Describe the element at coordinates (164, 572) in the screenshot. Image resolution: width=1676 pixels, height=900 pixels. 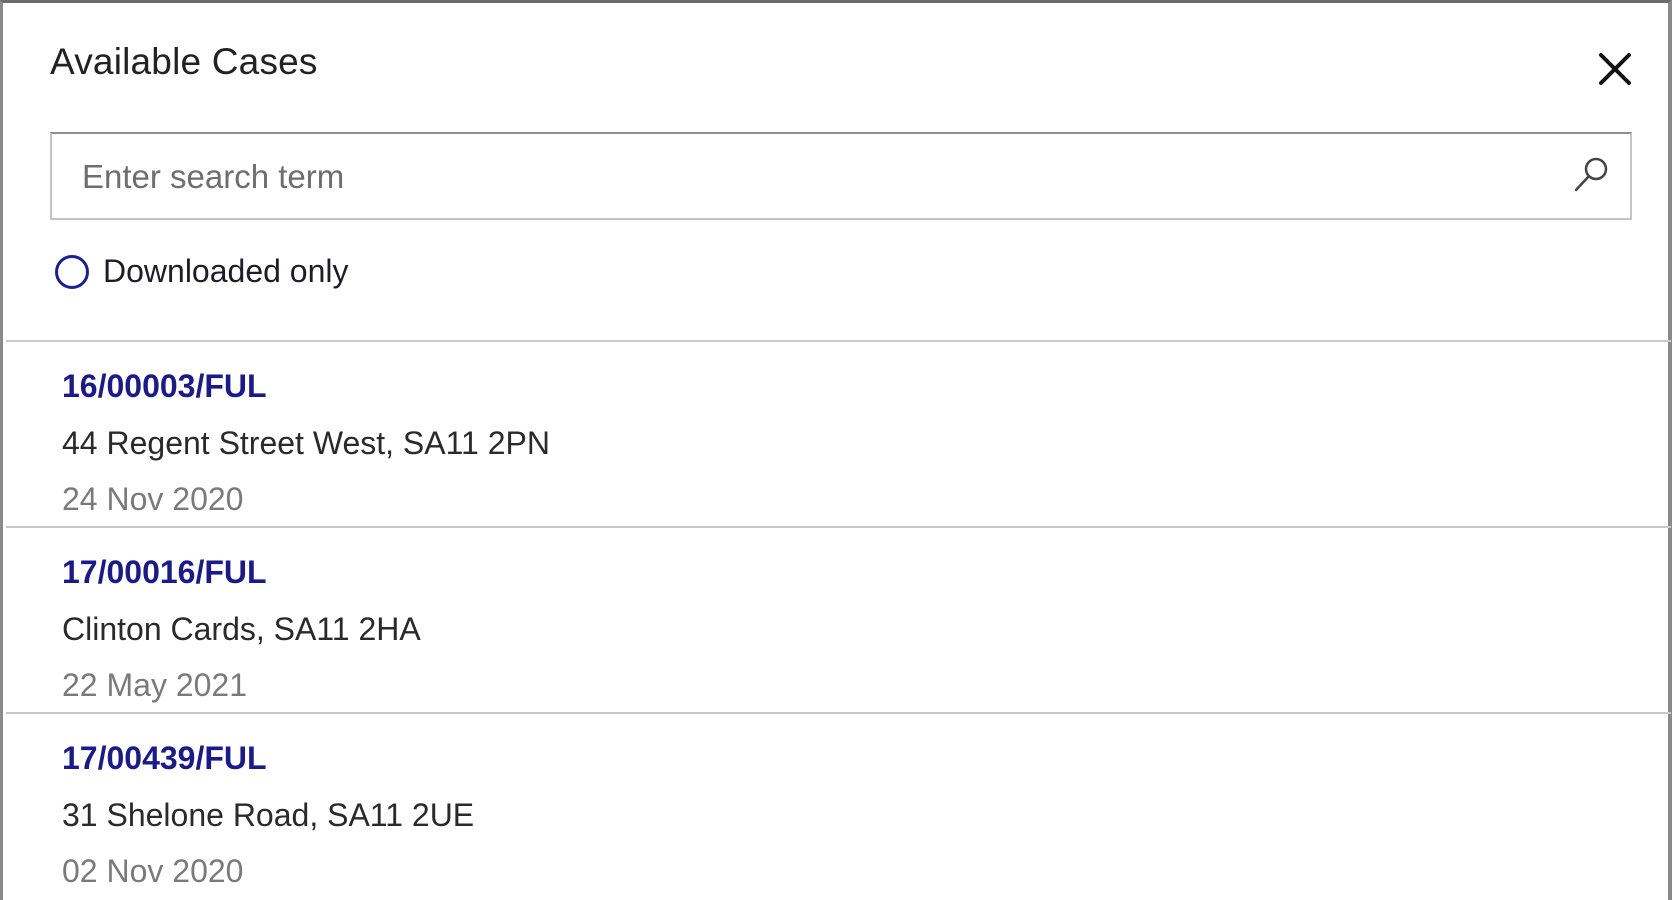
I see `case-id: 17/00016/FUL` at that location.